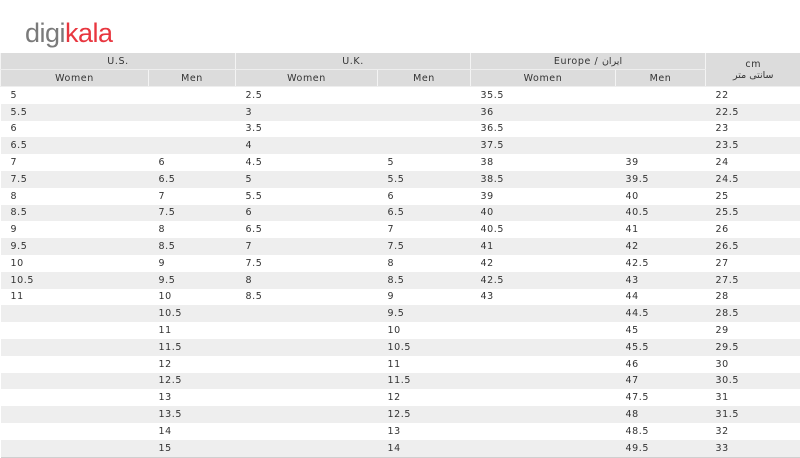 This screenshot has width=800, height=458. What do you see at coordinates (75, 162) in the screenshot?
I see `cell-us-women: 7` at bounding box center [75, 162].